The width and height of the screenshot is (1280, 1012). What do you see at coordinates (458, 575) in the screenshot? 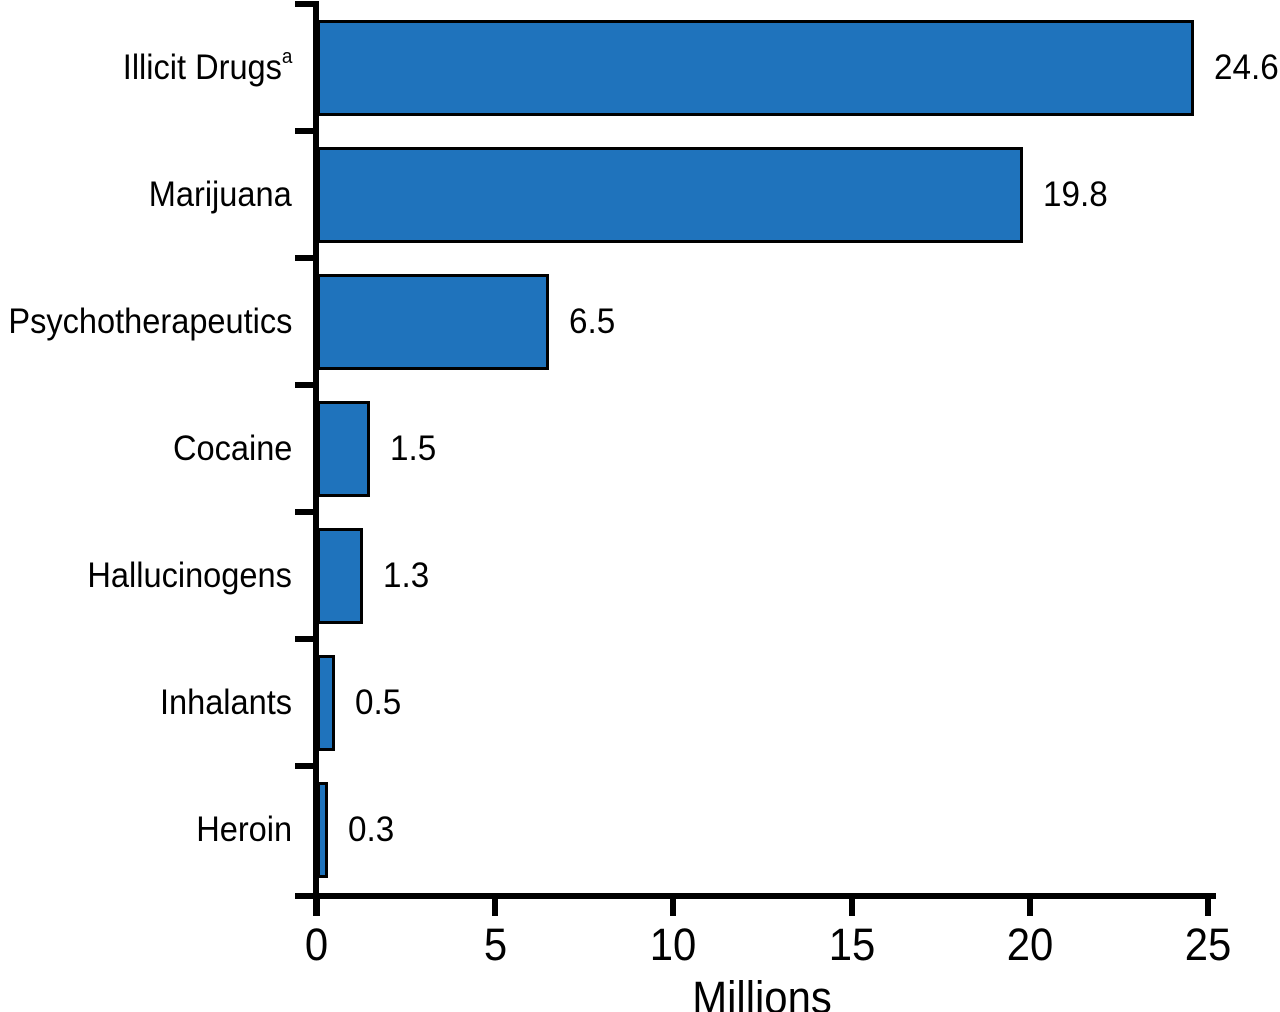
I see `value-label: 1.3` at bounding box center [458, 575].